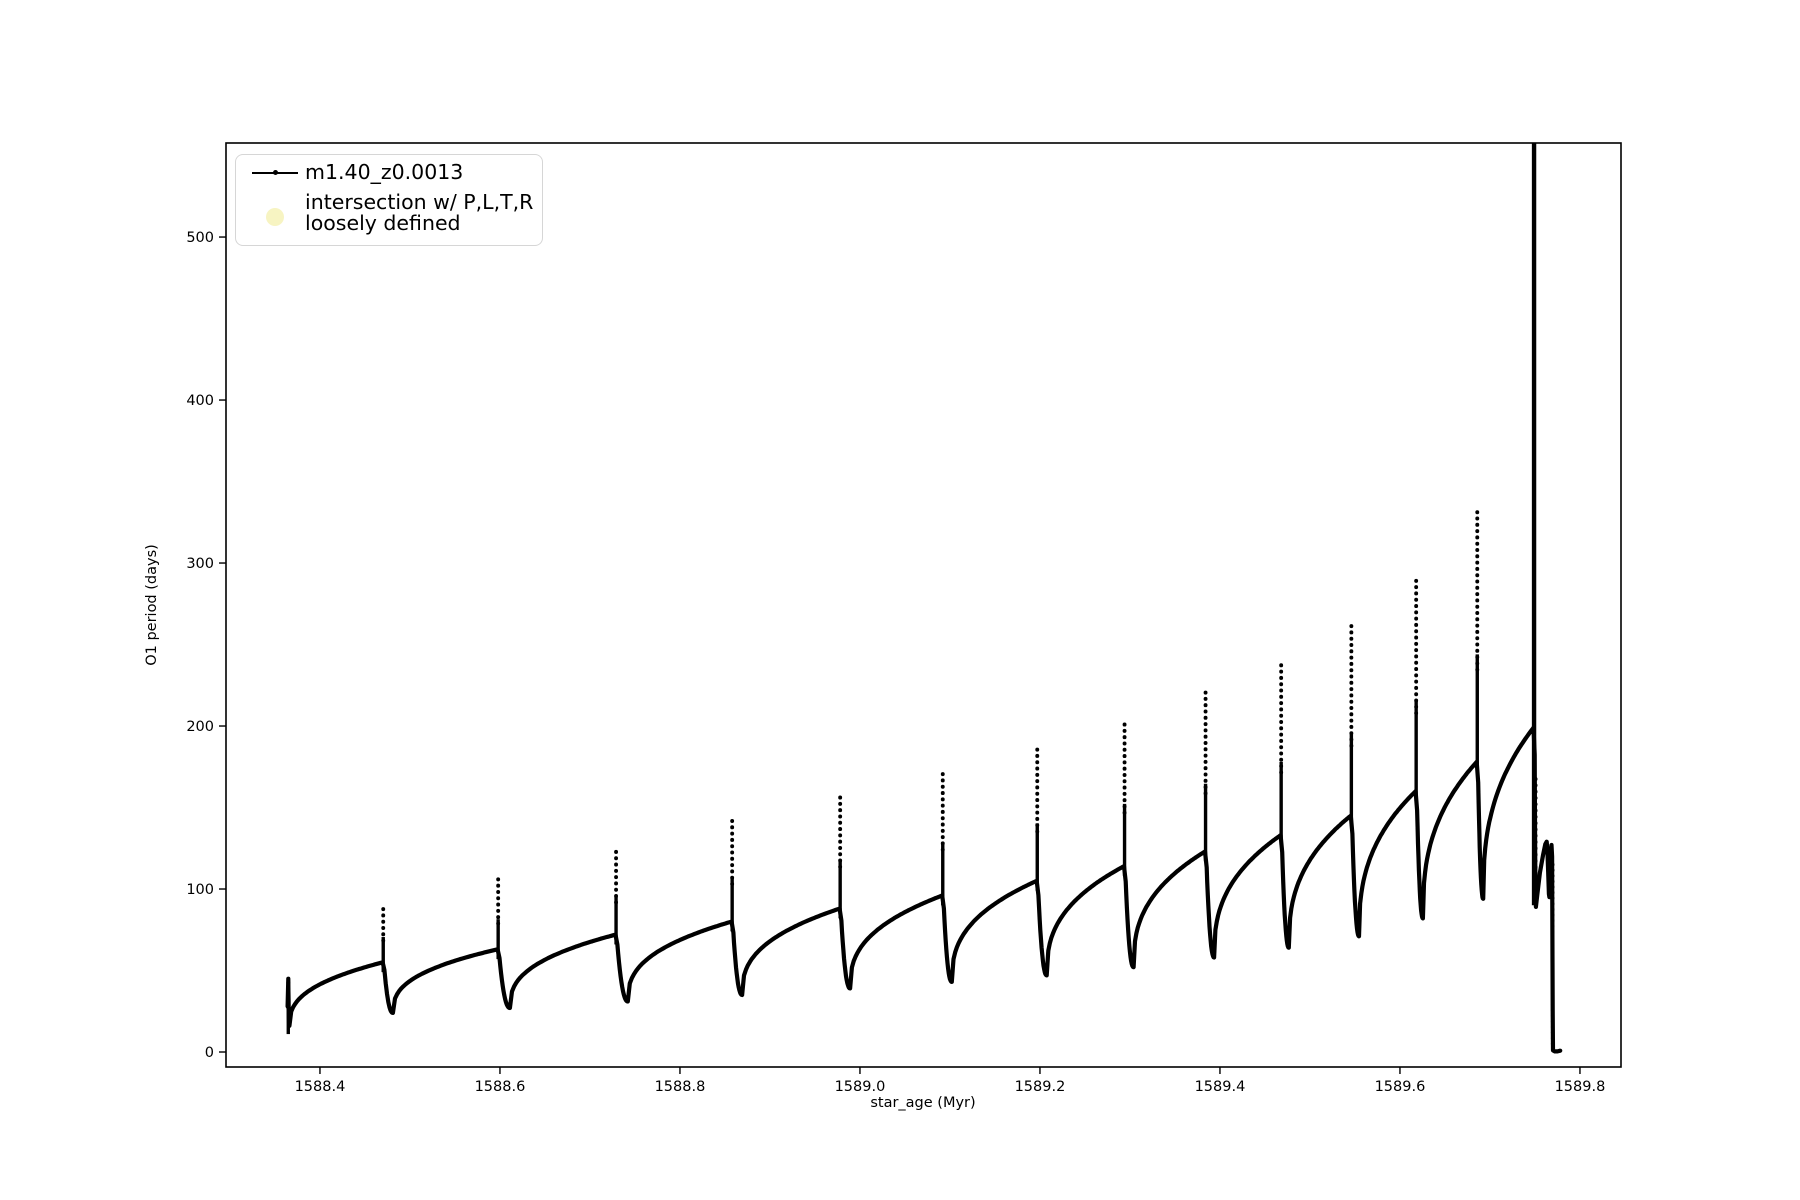  I want to click on x-tick-label: 1589.6, so click(1400, 1087).